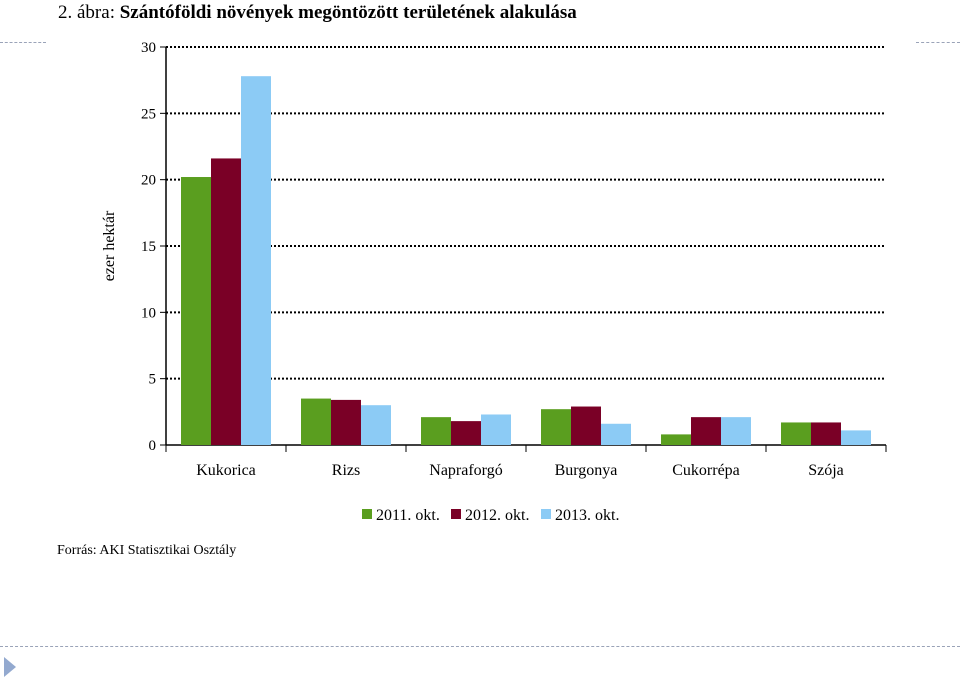 The width and height of the screenshot is (960, 680). What do you see at coordinates (148, 313) in the screenshot?
I see `y-tick-label: 10` at bounding box center [148, 313].